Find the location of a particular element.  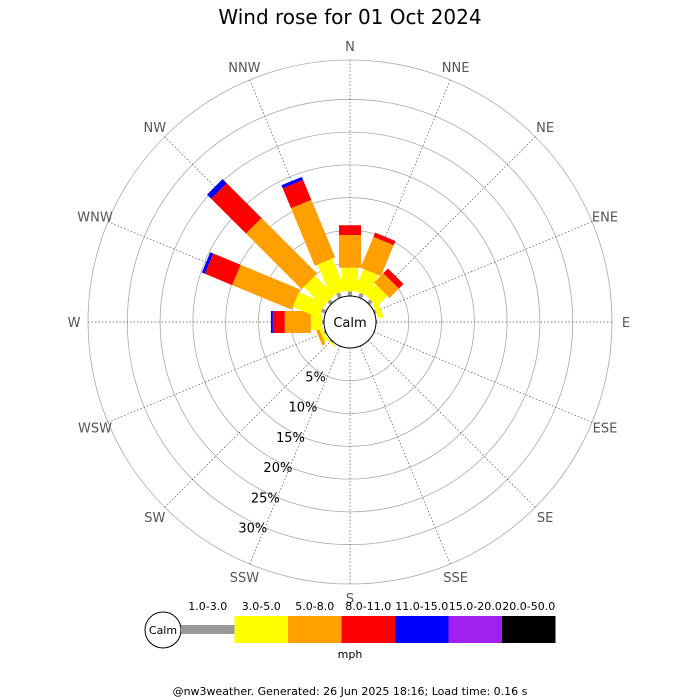

legend-units: mph is located at coordinates (350, 654).